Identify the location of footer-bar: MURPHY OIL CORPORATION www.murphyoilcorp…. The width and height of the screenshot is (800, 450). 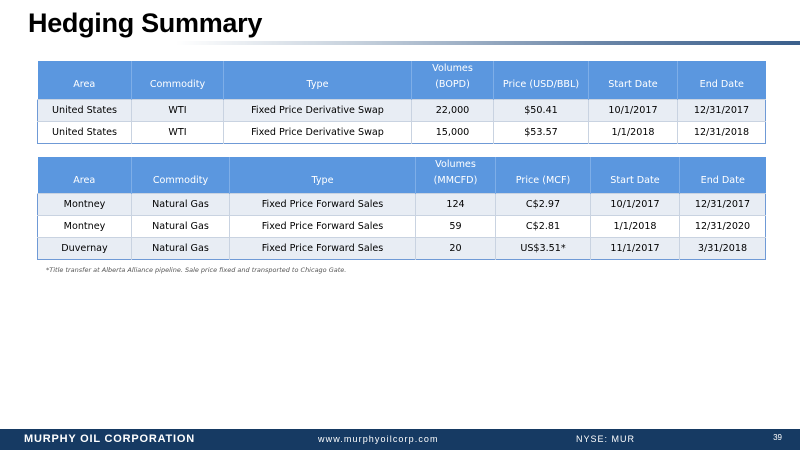
(400, 439).